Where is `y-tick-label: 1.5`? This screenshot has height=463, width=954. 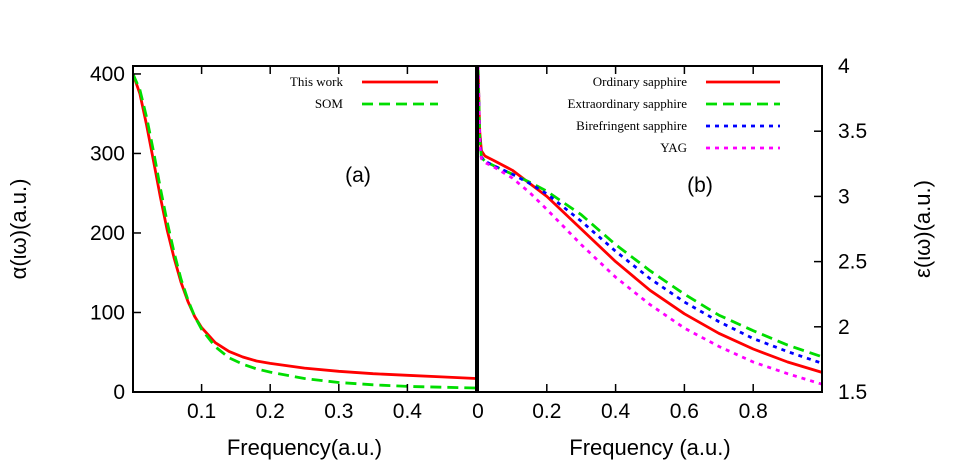 y-tick-label: 1.5 is located at coordinates (852, 392).